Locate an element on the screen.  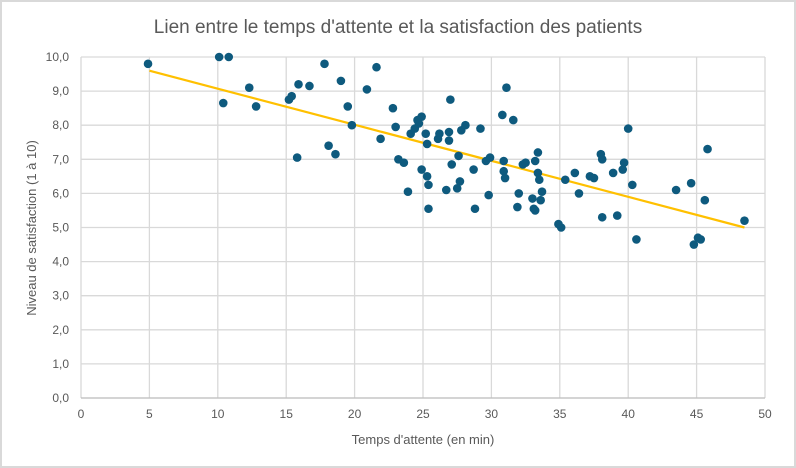
y-tick-label: 3,0 is located at coordinates (60, 296).